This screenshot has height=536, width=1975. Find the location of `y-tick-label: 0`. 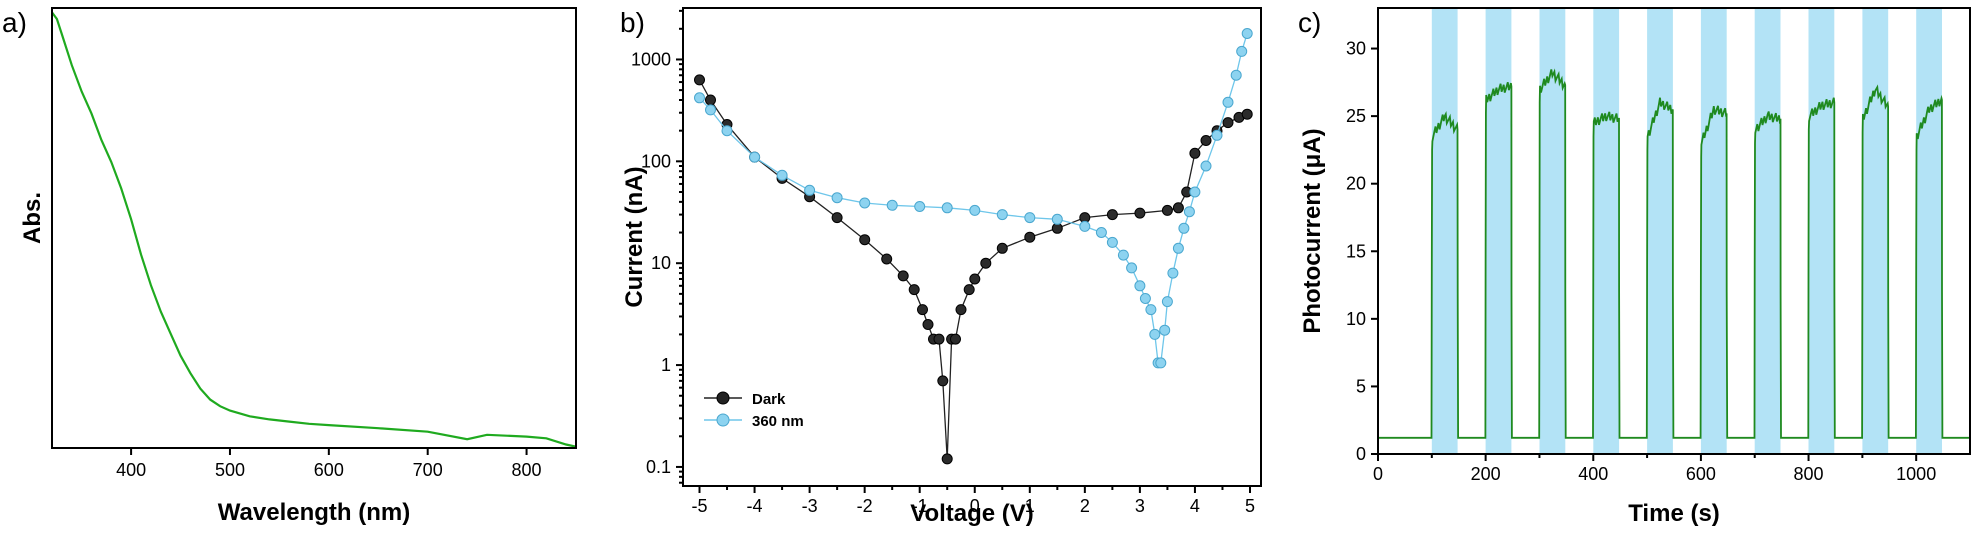

y-tick-label: 0 is located at coordinates (1361, 454).